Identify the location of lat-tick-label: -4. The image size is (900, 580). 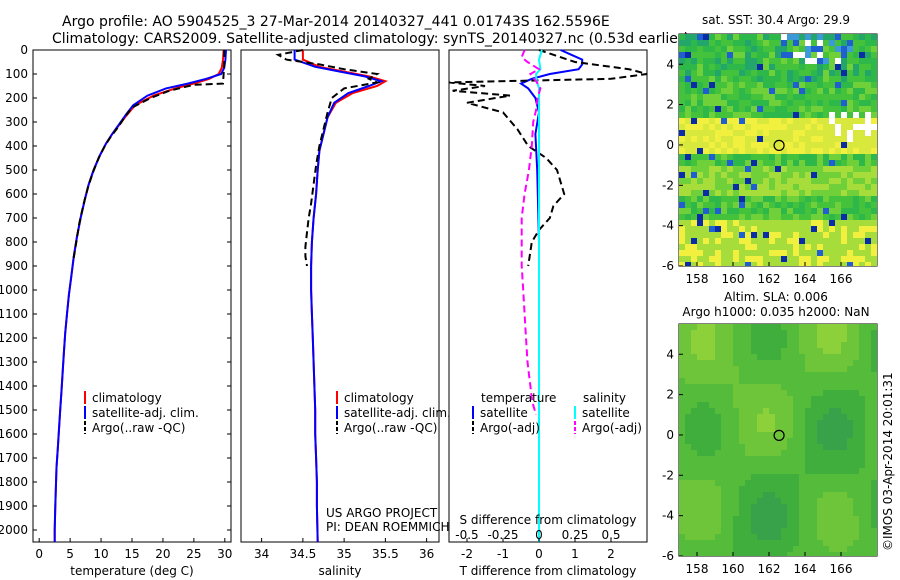
(668, 516).